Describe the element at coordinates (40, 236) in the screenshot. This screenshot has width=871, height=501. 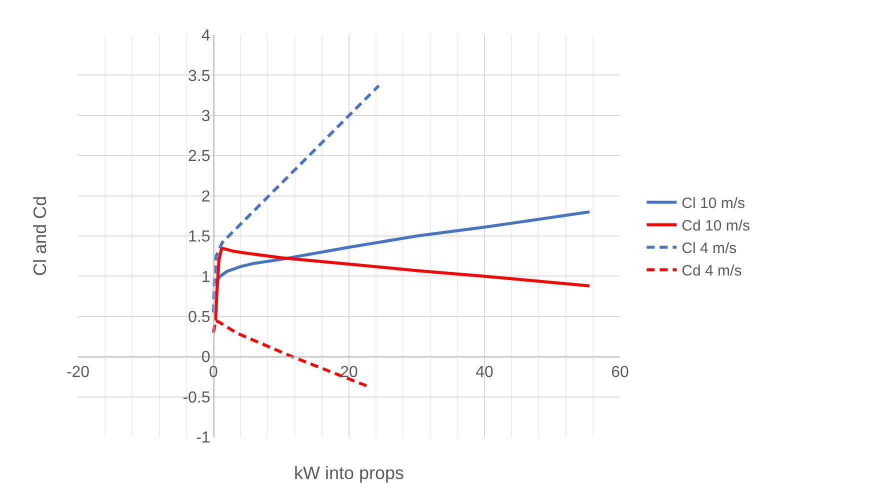
I see `y-axis-title: Cl and Cd` at that location.